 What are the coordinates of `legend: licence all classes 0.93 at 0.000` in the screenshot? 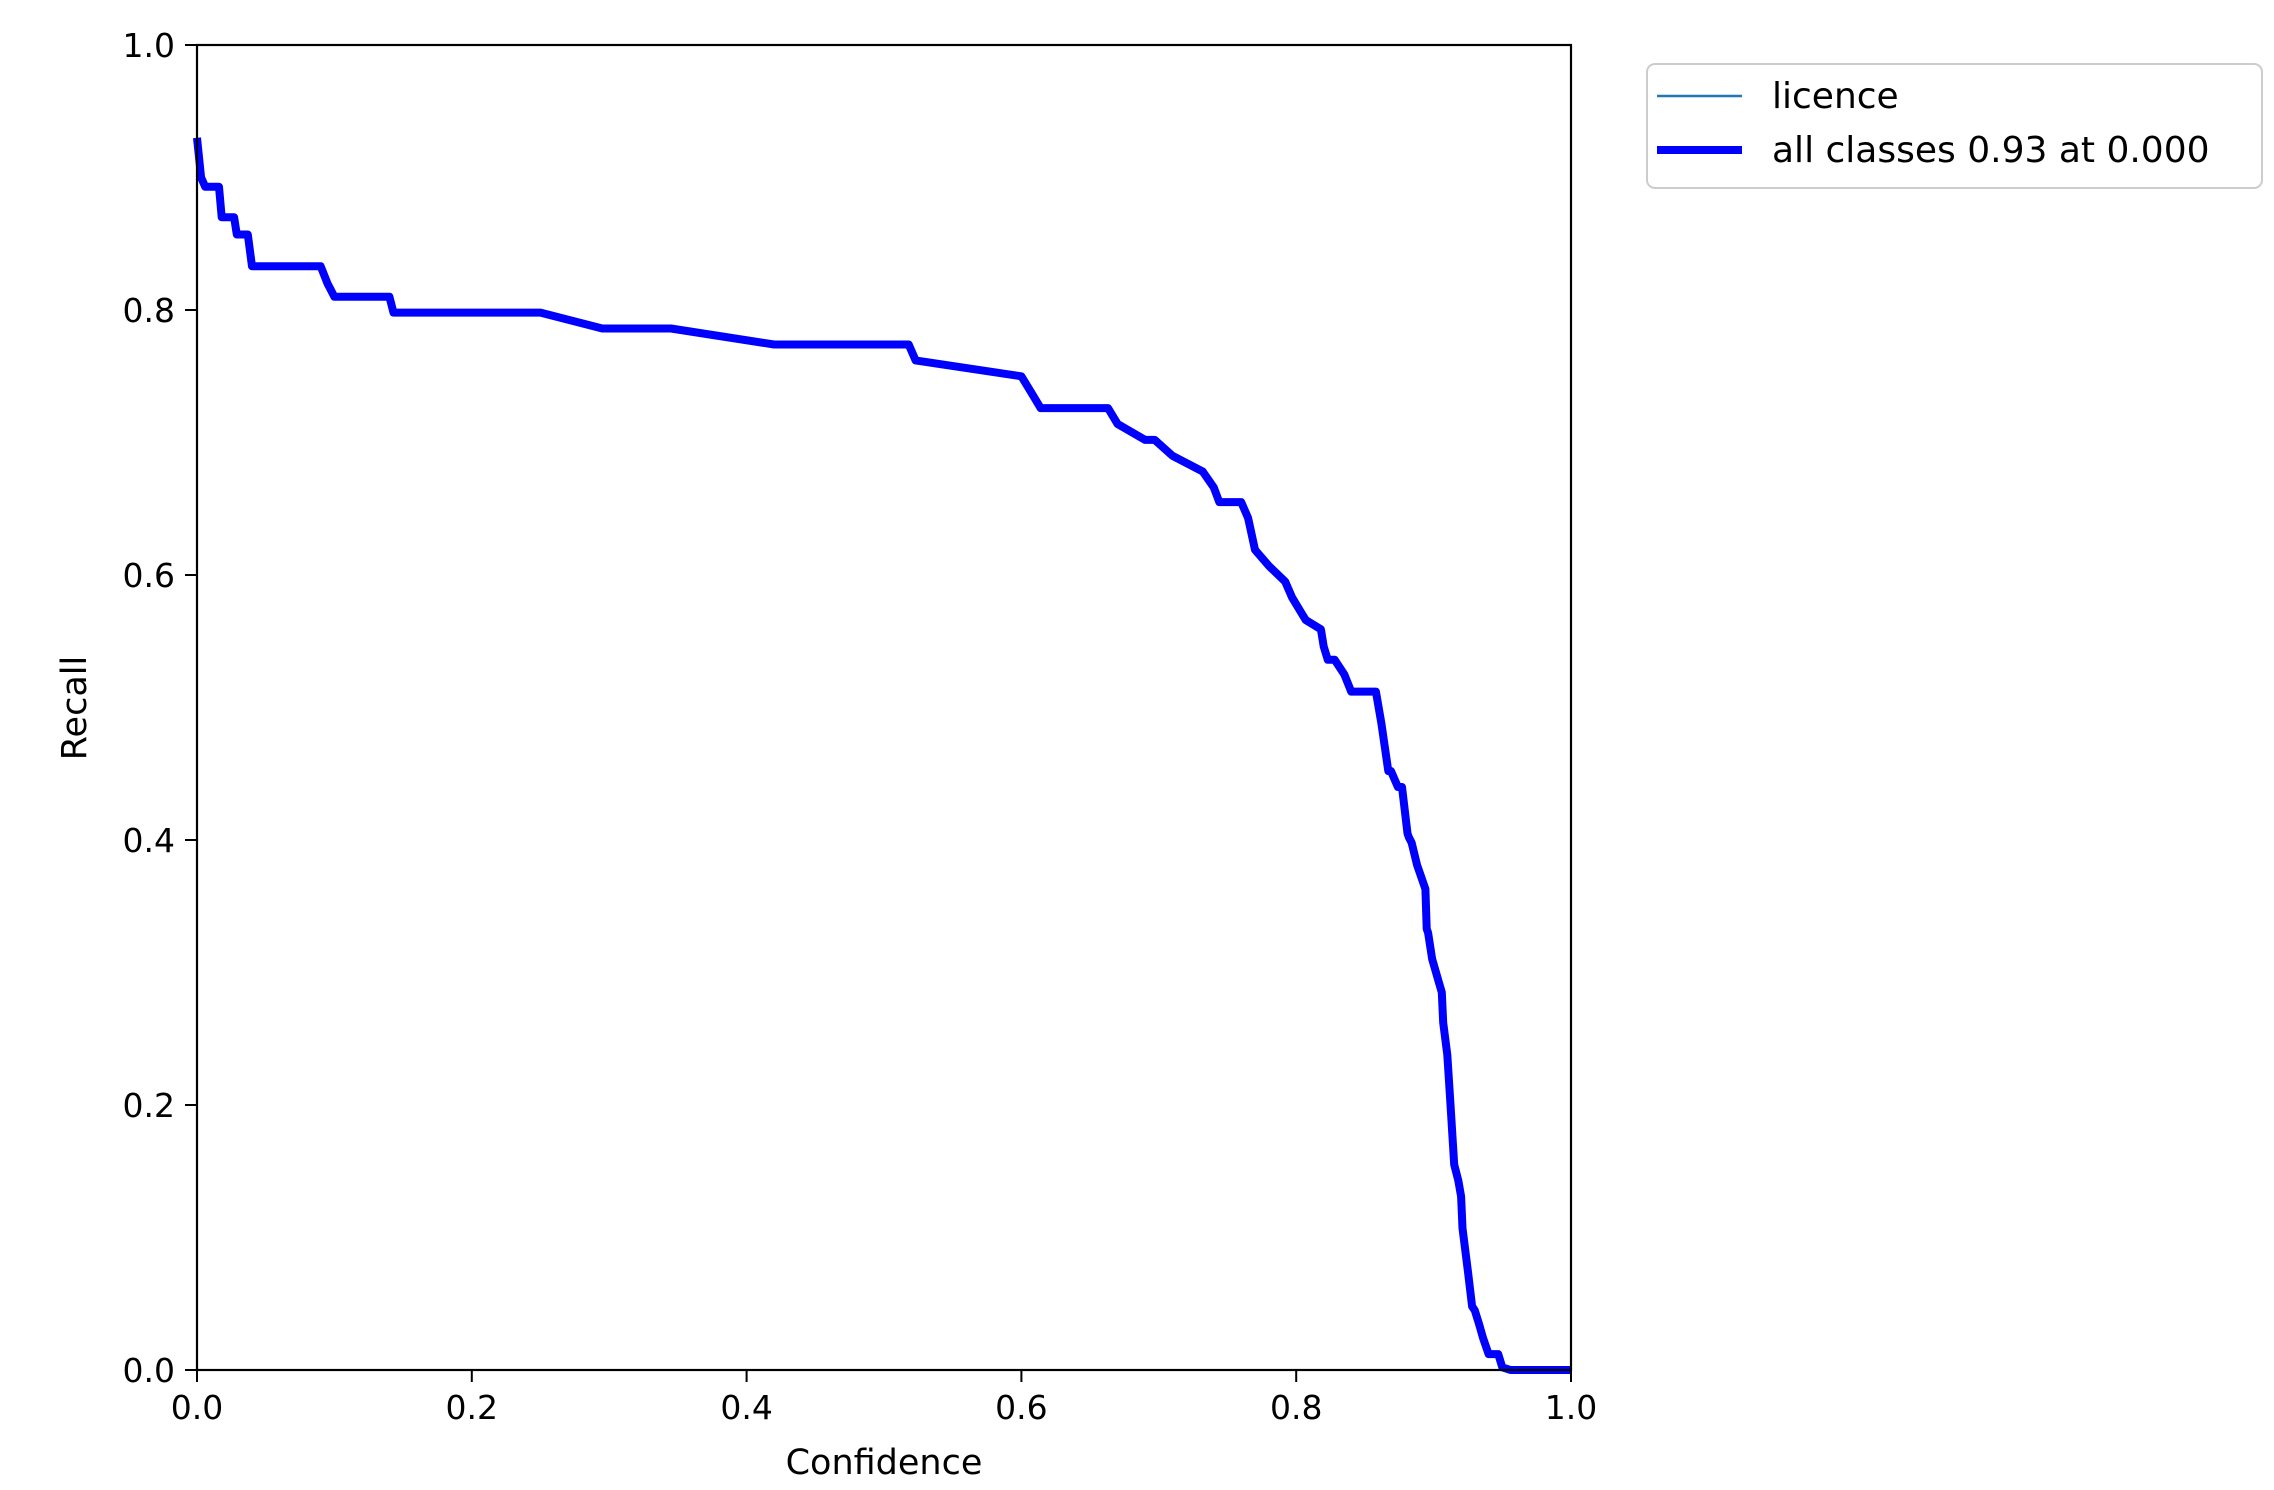 It's located at (1954, 126).